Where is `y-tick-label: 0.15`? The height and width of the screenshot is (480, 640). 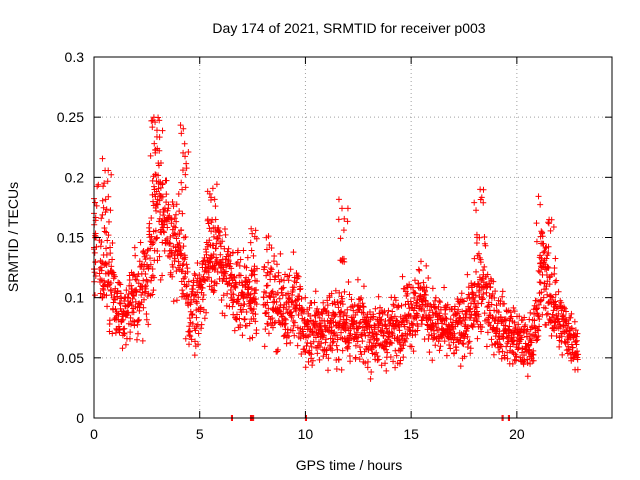
y-tick-label: 0.15 is located at coordinates (70, 238).